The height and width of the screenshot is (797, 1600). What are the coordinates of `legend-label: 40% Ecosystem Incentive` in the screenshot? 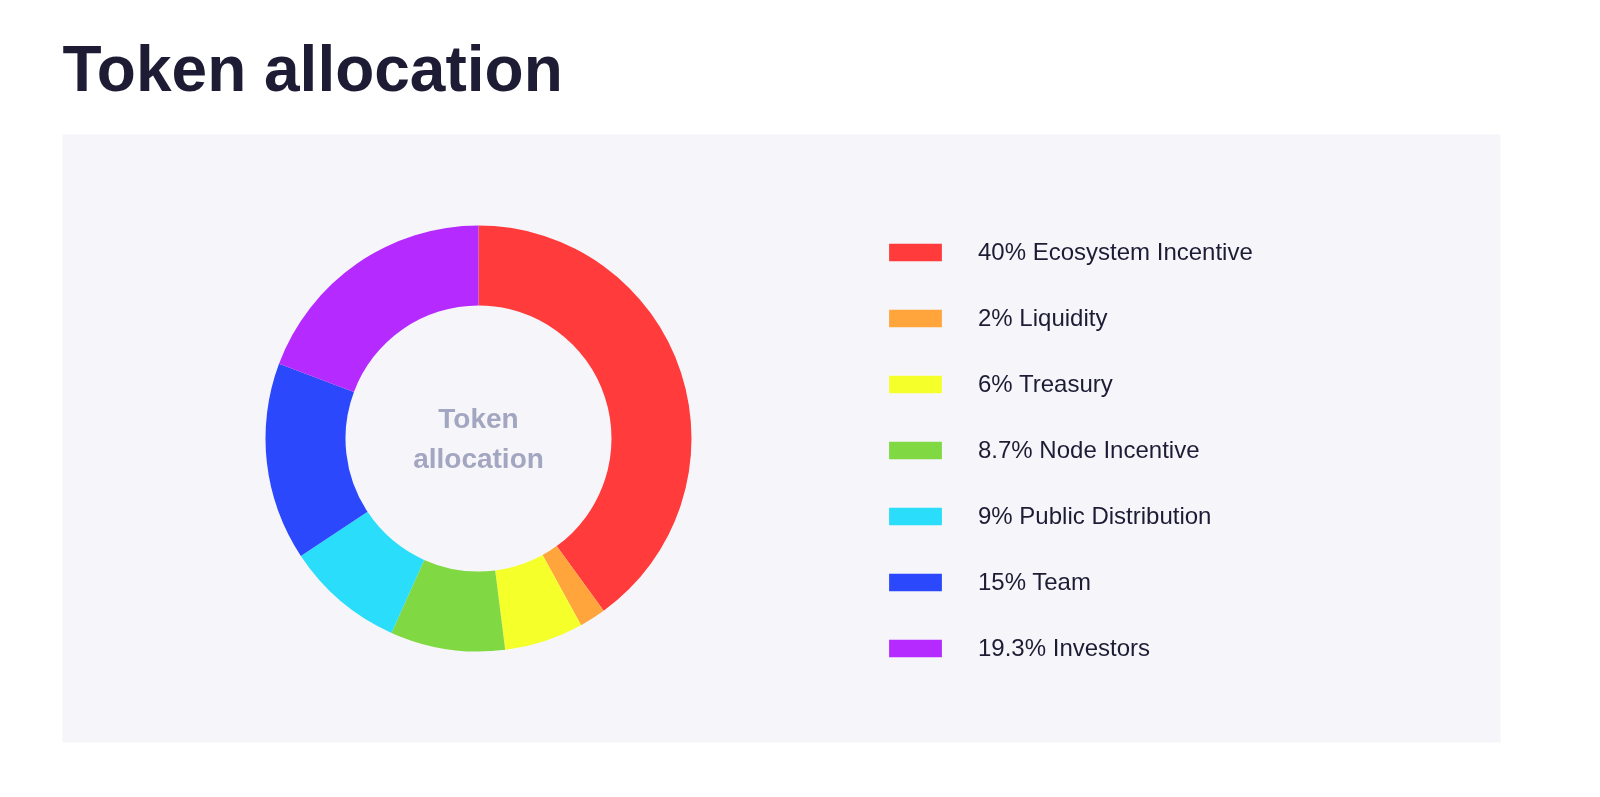 It's located at (1115, 252).